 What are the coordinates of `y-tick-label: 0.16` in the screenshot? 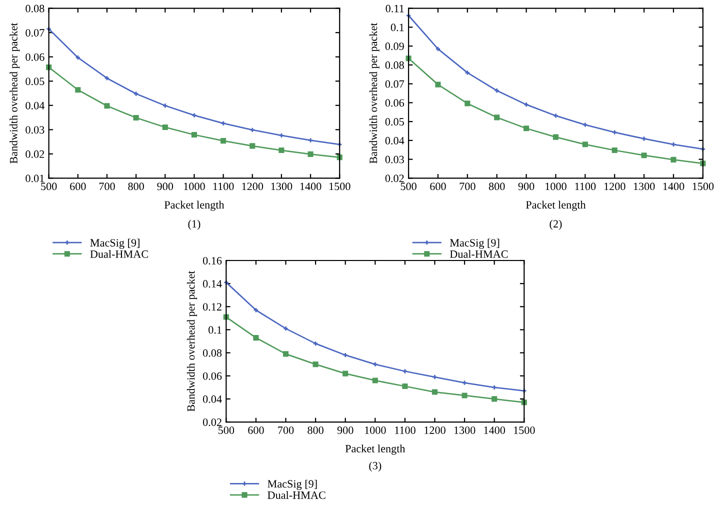 It's located at (212, 260).